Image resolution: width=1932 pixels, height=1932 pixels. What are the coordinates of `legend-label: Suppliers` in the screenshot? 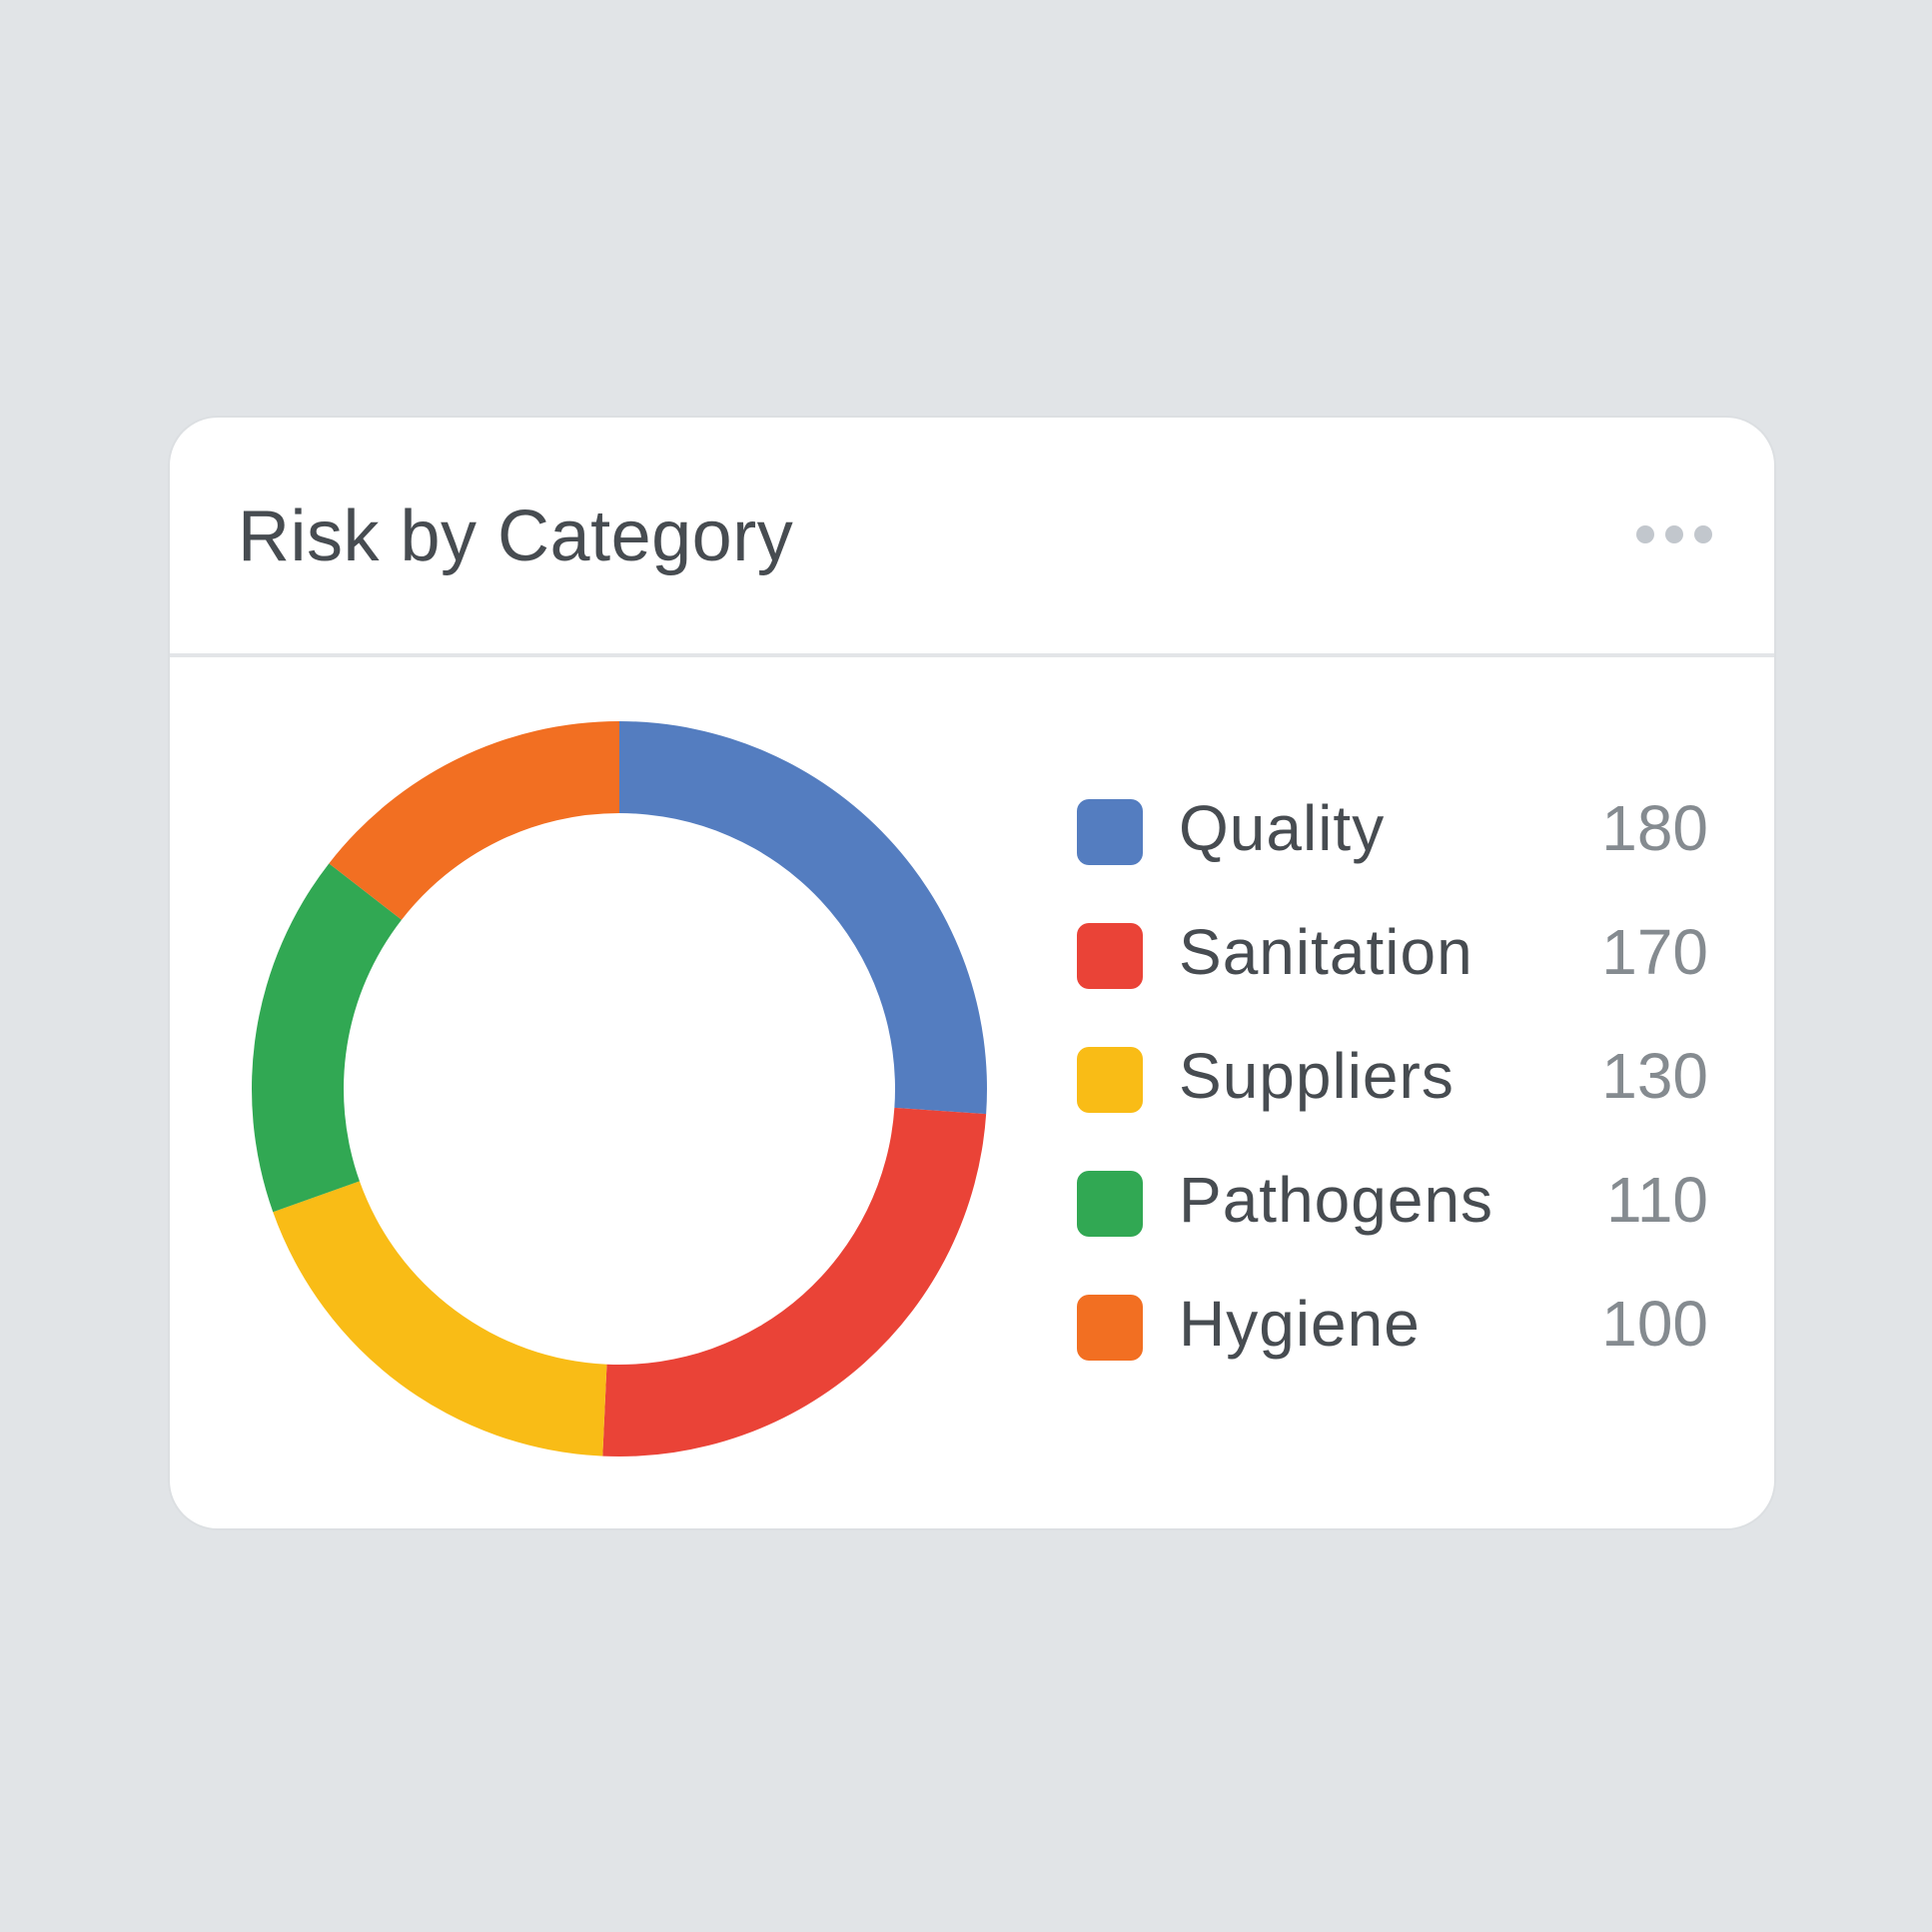 It's located at (1316, 1076).